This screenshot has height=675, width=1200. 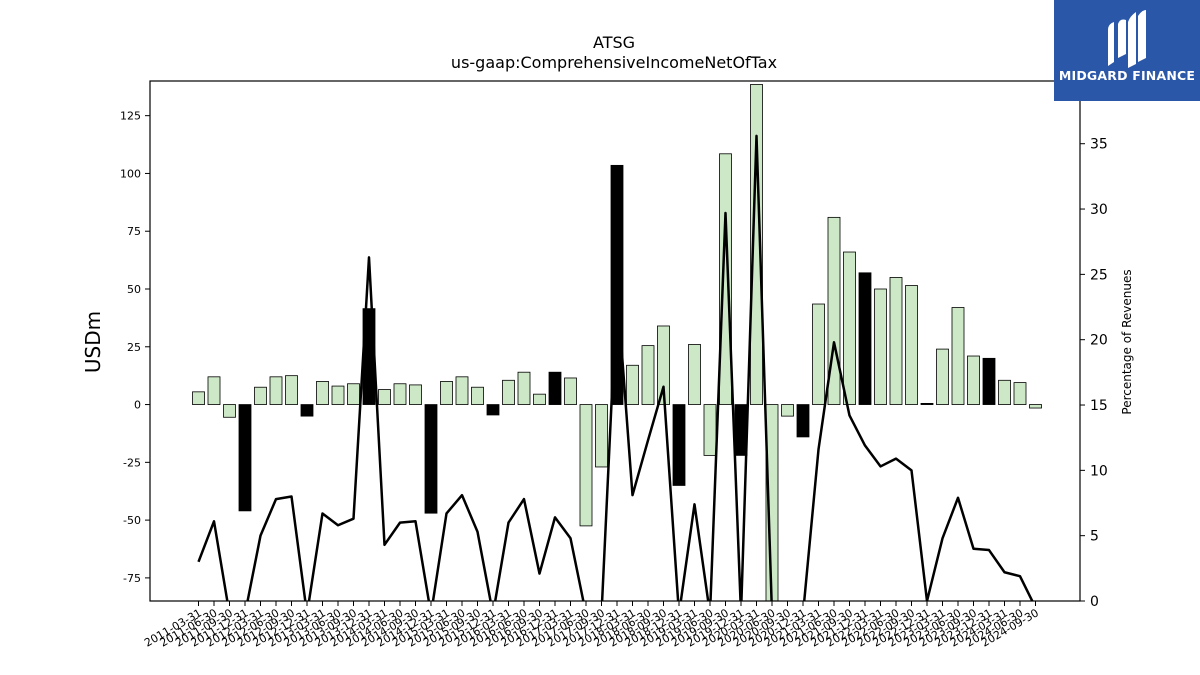 What do you see at coordinates (132, 520) in the screenshot?
I see `y-tick-label: -50` at bounding box center [132, 520].